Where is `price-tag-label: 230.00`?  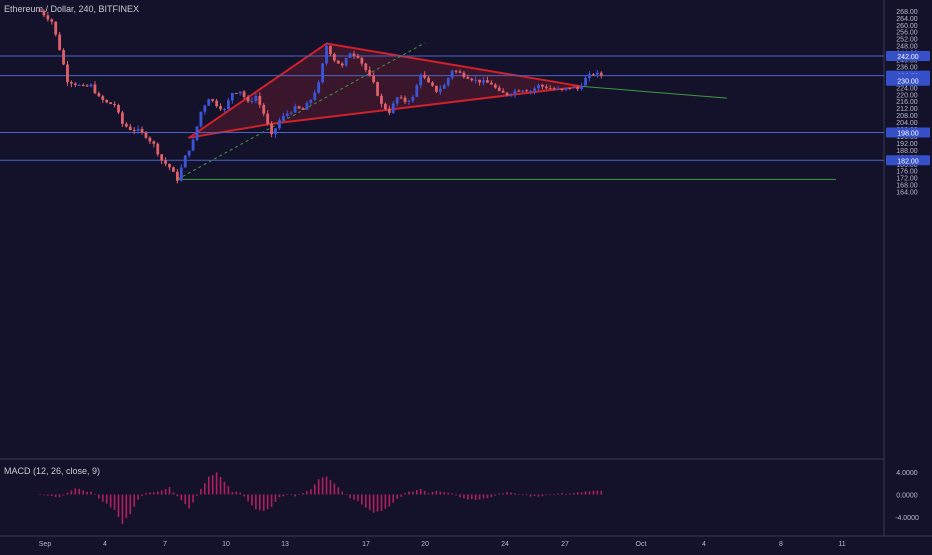 price-tag-label: 230.00 is located at coordinates (908, 82).